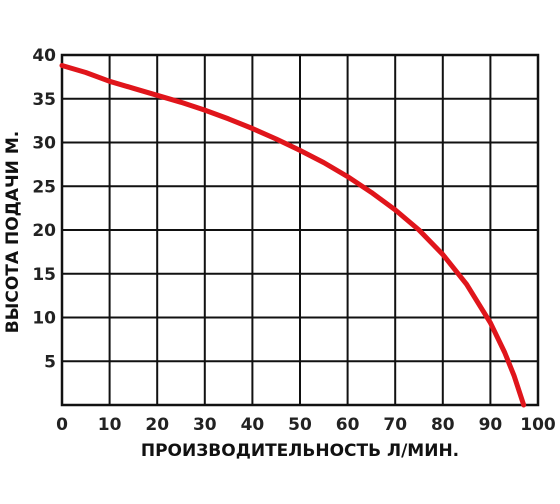  What do you see at coordinates (50, 362) in the screenshot?
I see `y-tick-label: 5` at bounding box center [50, 362].